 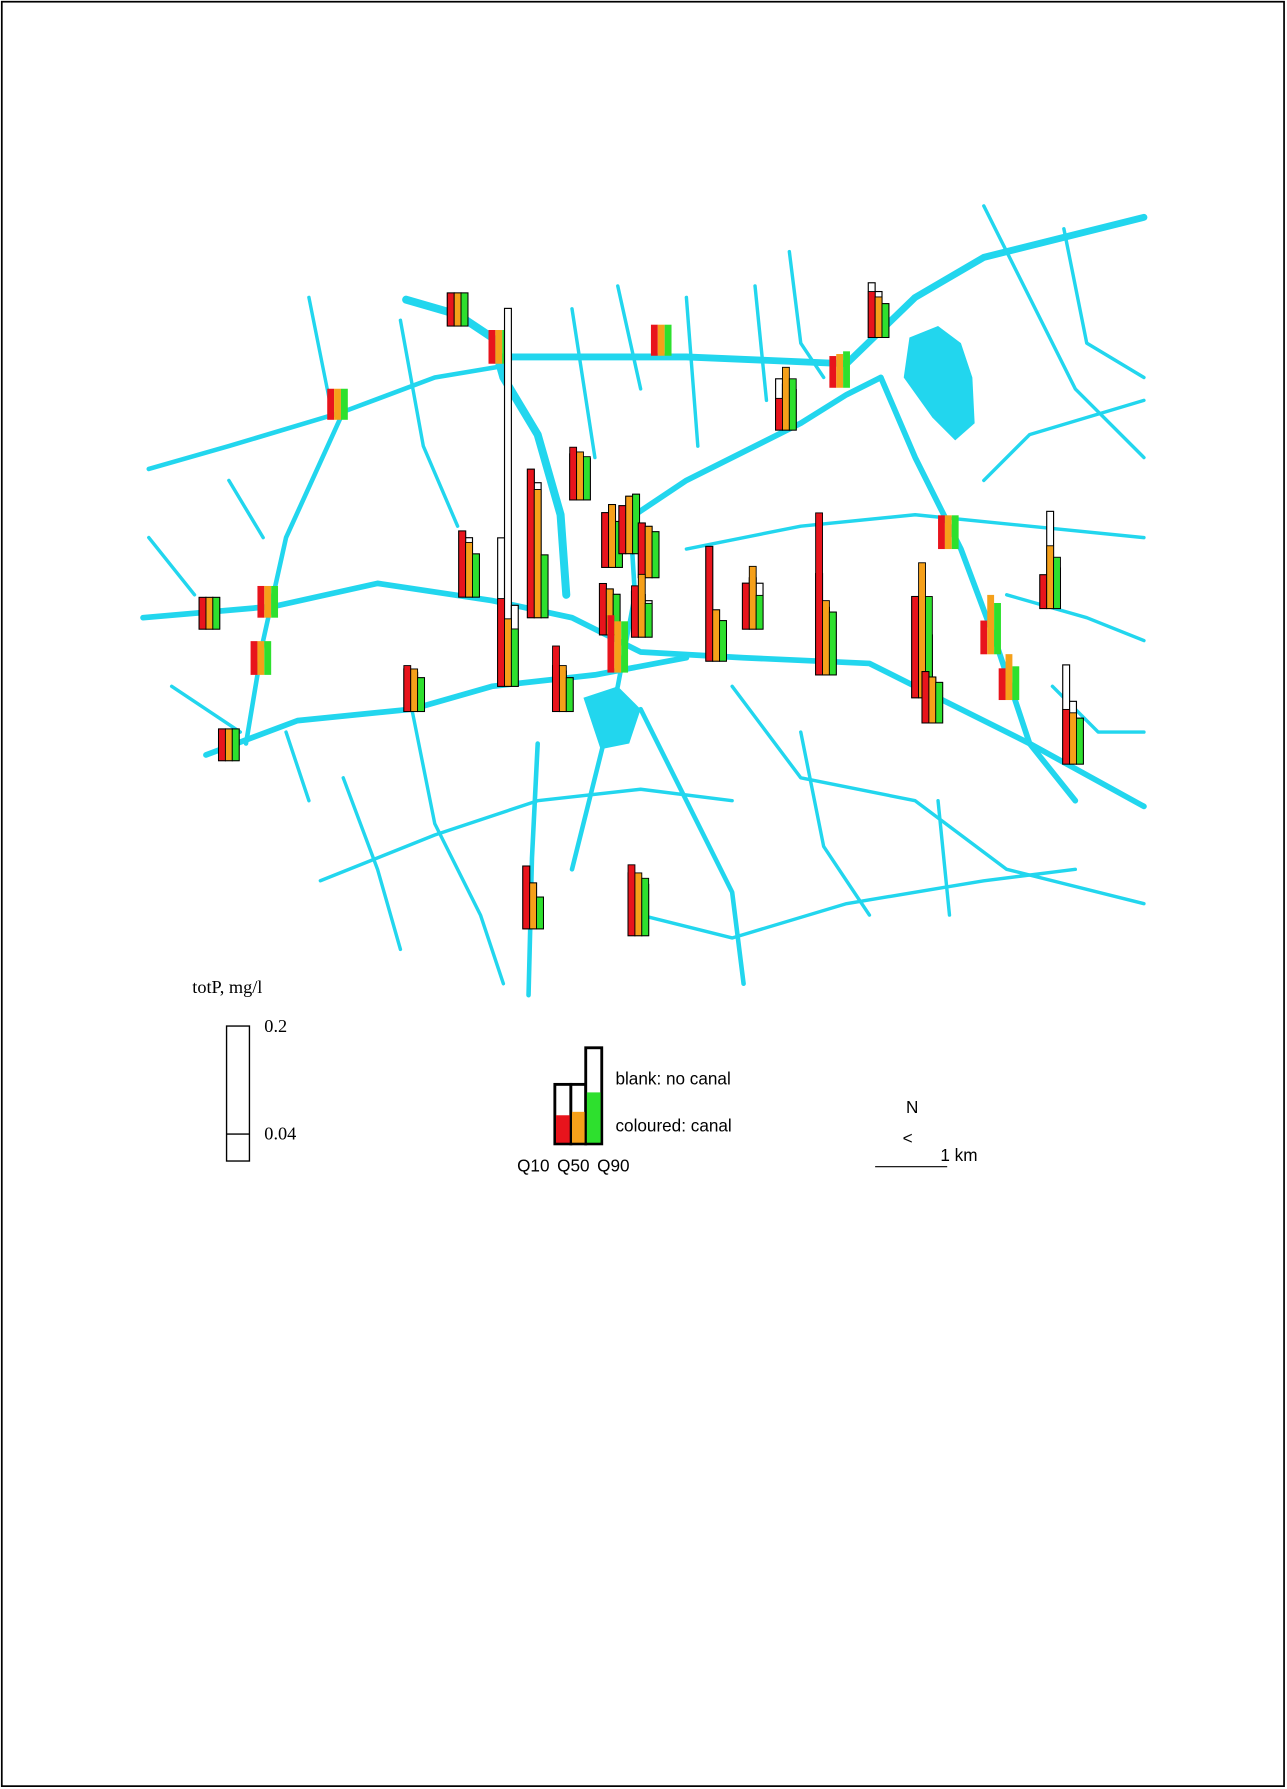 What do you see at coordinates (613, 1165) in the screenshot?
I see `quantile-label: Q90` at bounding box center [613, 1165].